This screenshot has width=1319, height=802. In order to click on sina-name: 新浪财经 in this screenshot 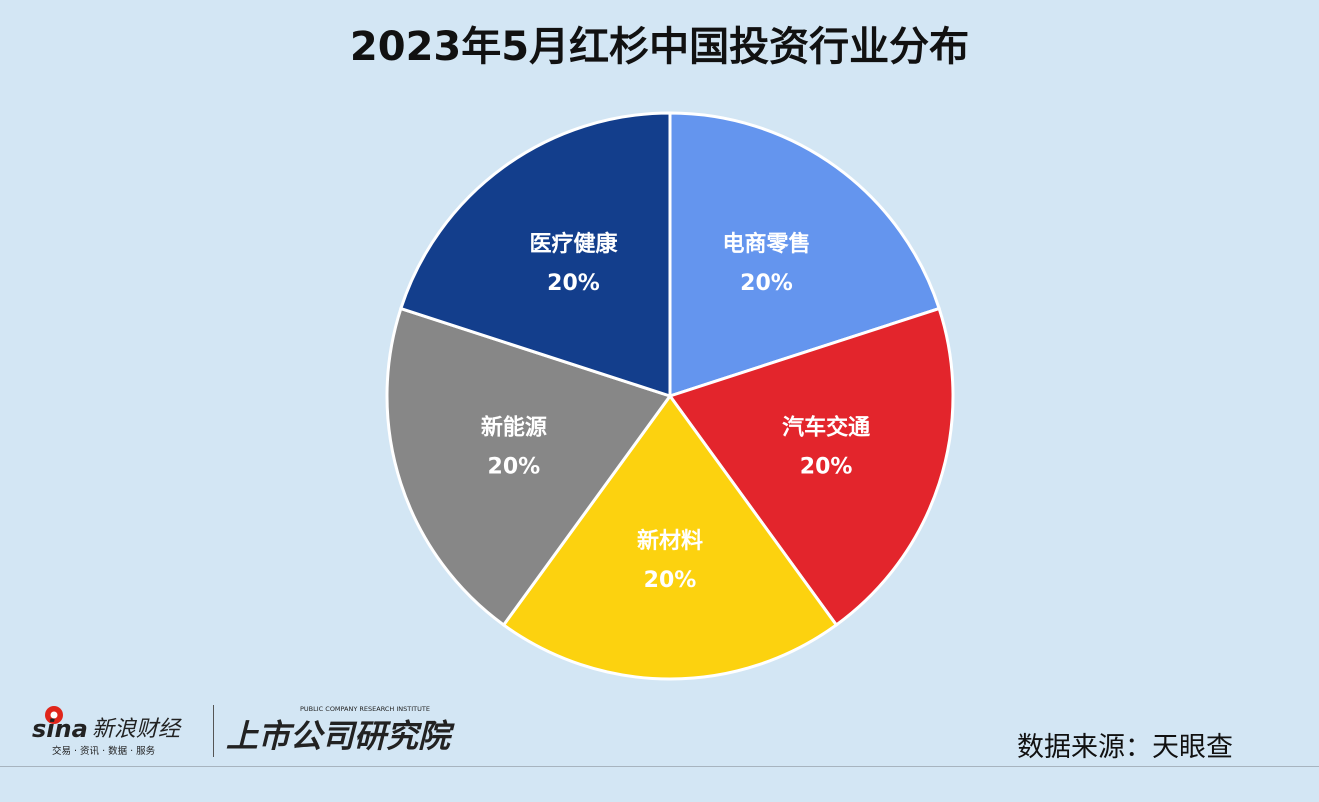, I will do `click(137, 729)`.